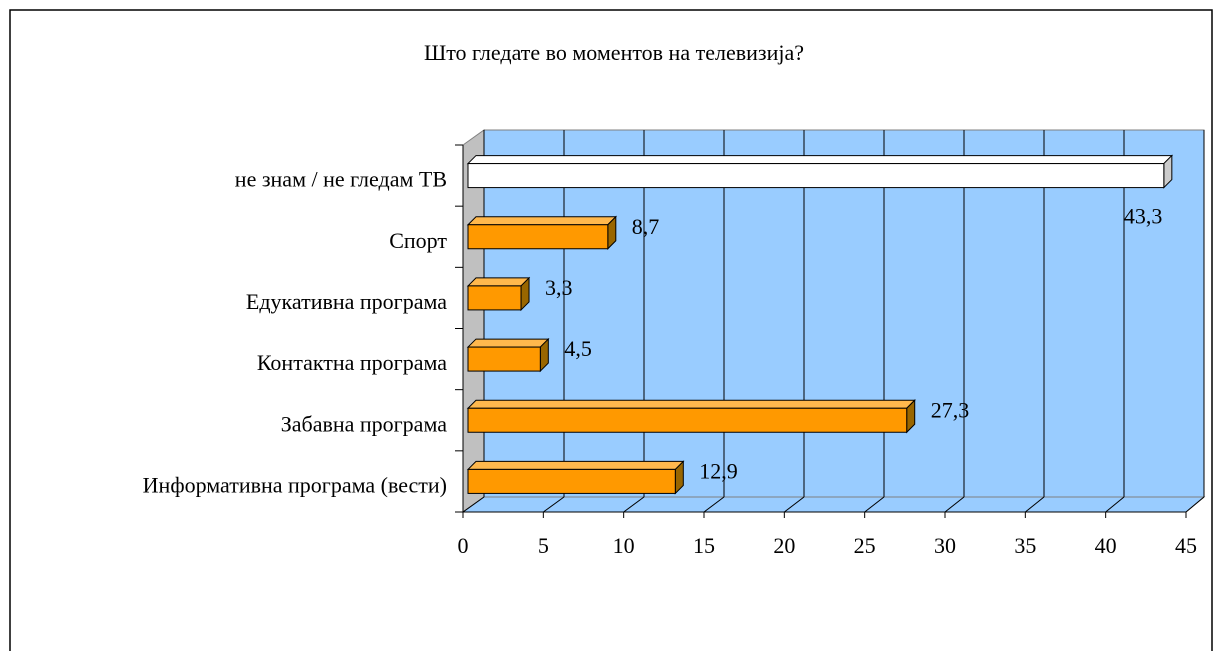 The height and width of the screenshot is (651, 1222). Describe the element at coordinates (945, 545) in the screenshot. I see `x-tick-label: 30` at that location.